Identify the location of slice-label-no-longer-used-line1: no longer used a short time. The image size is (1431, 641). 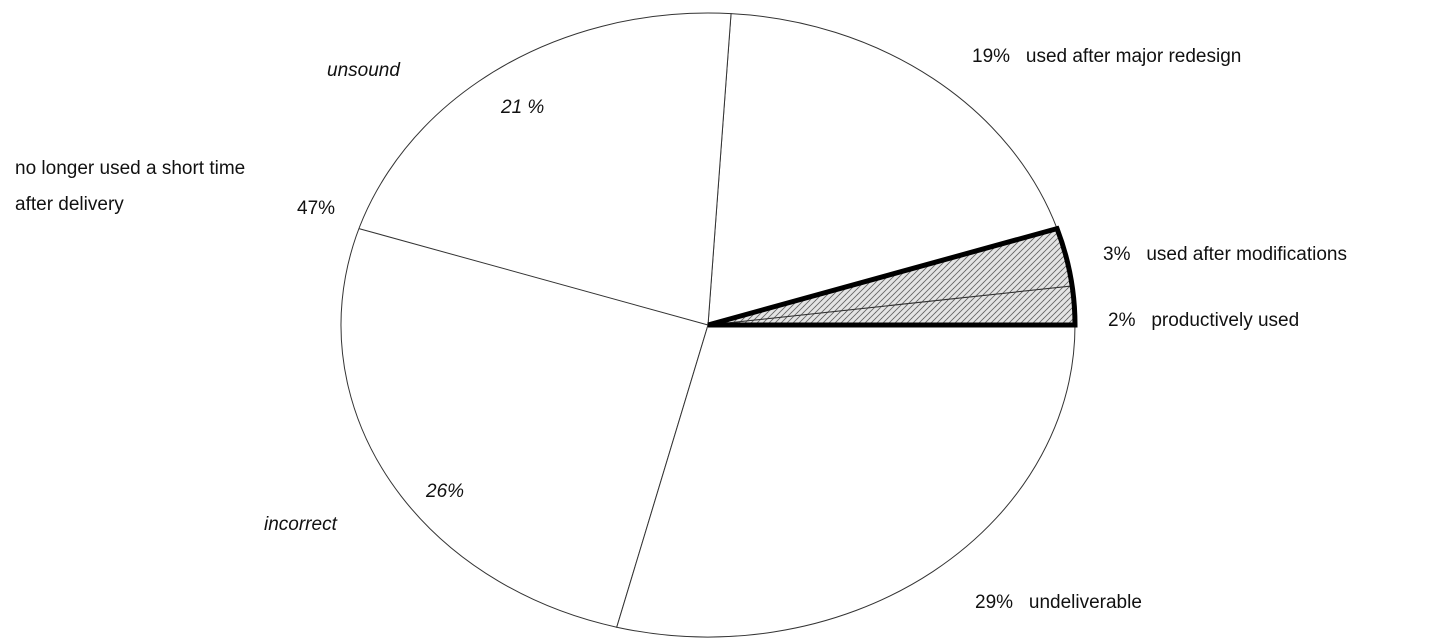
(130, 168).